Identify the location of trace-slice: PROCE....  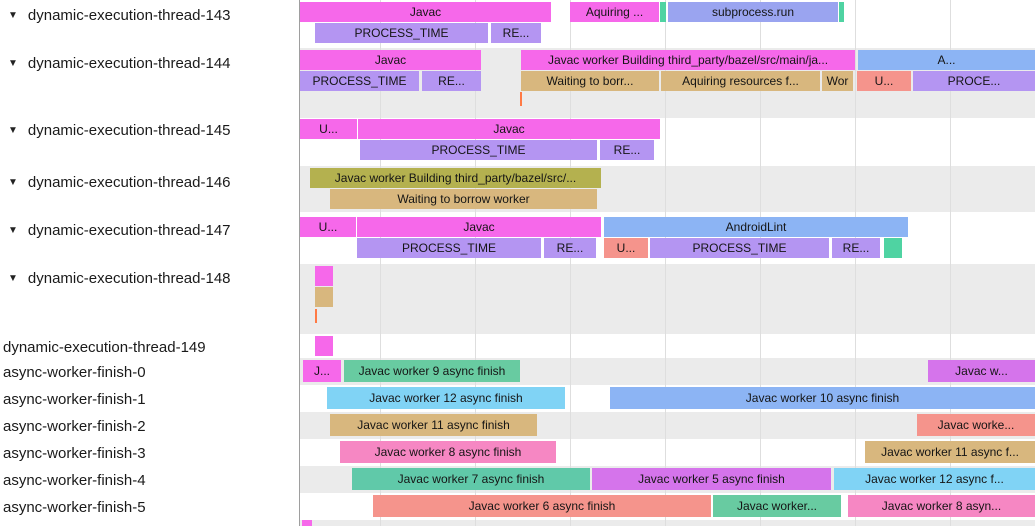
(974, 81).